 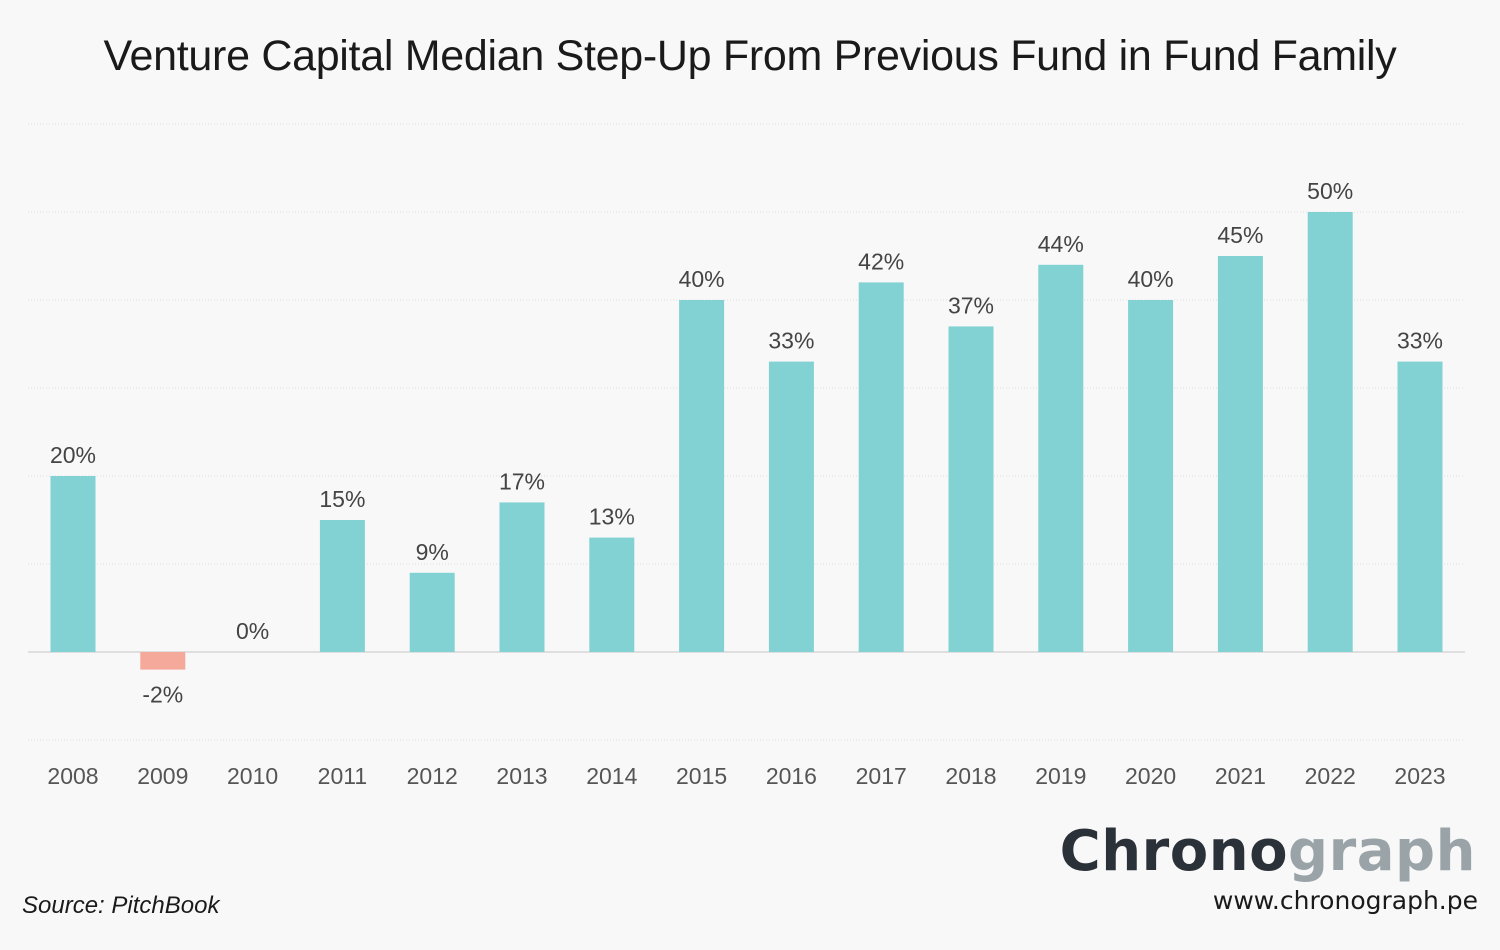 I want to click on bar-2017, so click(x=881, y=467).